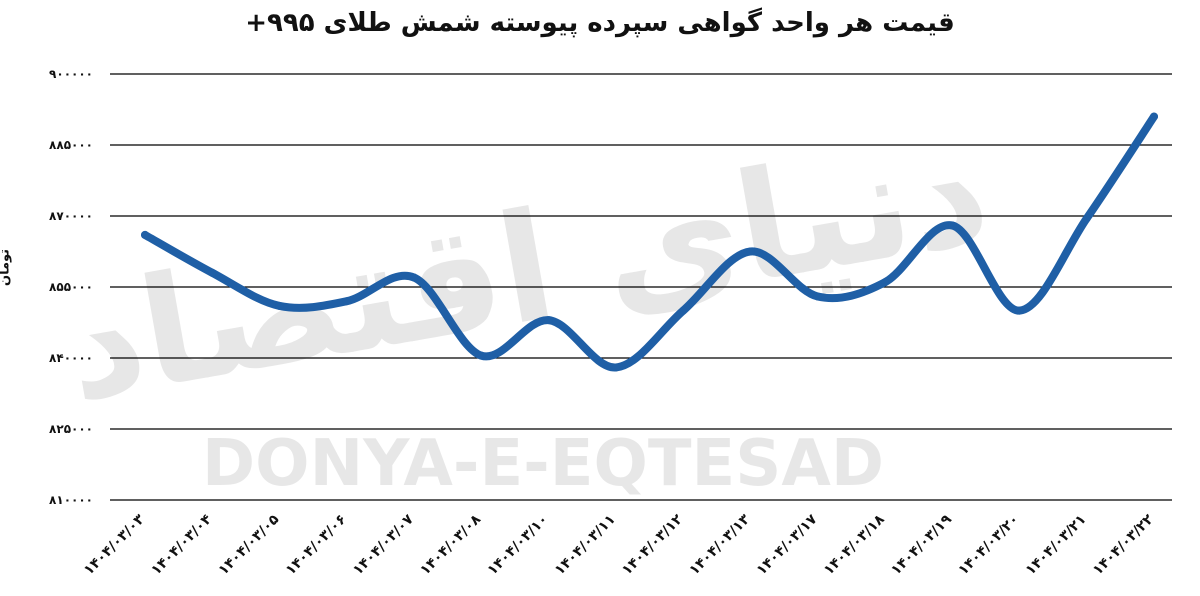  Describe the element at coordinates (652, 544) in the screenshot. I see `x-tick-label: ۱۴۰۴/۰۳/۱۲` at that location.